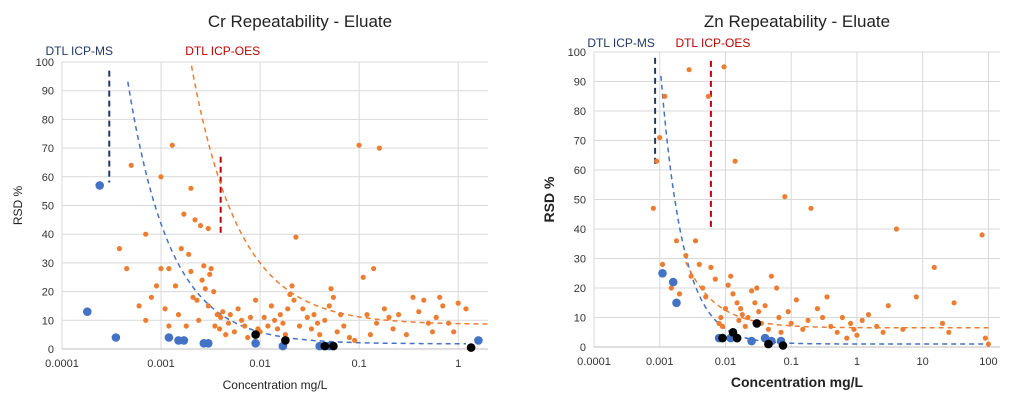 Image resolution: width=1024 pixels, height=416 pixels. What do you see at coordinates (580, 260) in the screenshot?
I see `y-tick-label: 30` at bounding box center [580, 260].